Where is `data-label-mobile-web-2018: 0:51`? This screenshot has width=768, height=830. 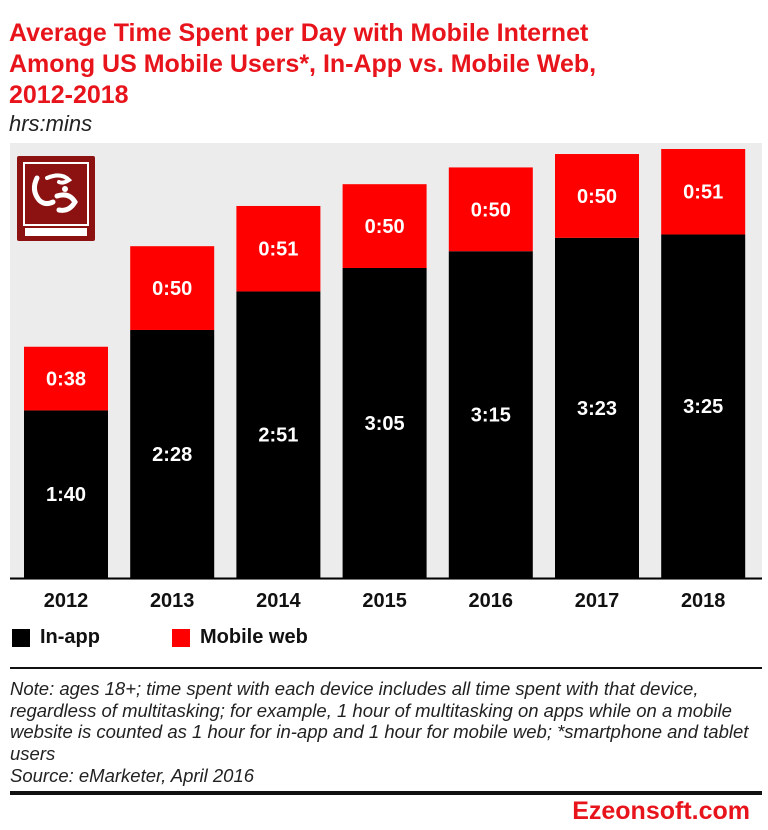 data-label-mobile-web-2018: 0:51 is located at coordinates (703, 193).